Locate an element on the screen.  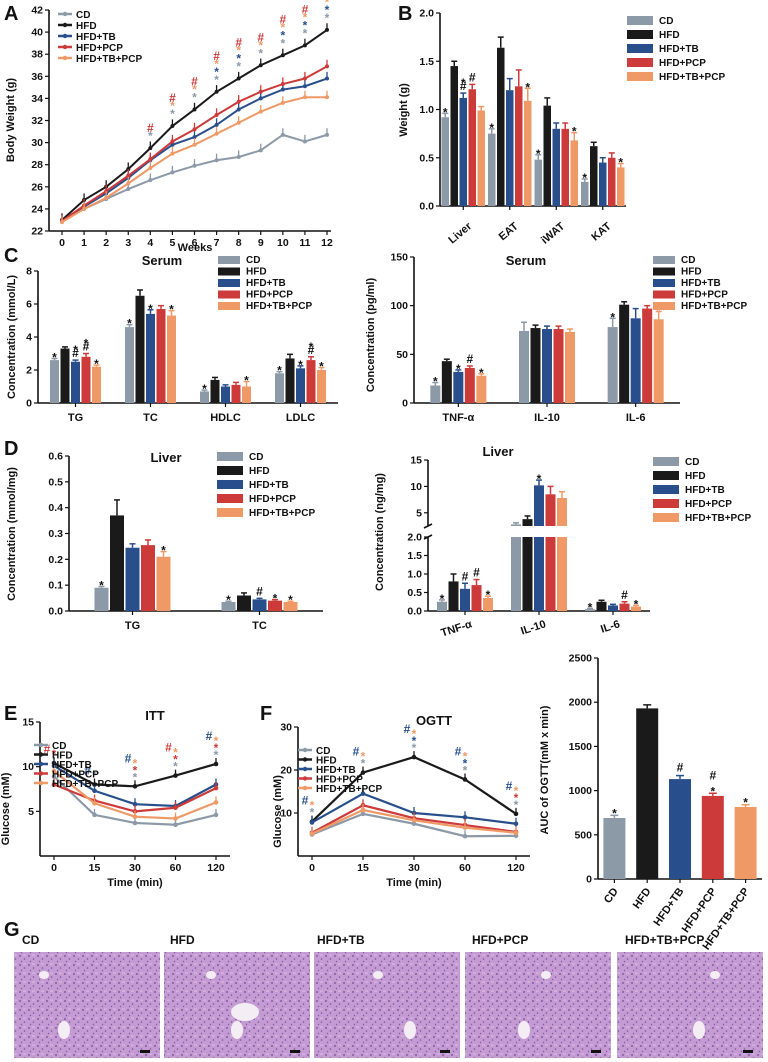
x-tick-label: 2 is located at coordinates (106, 243).